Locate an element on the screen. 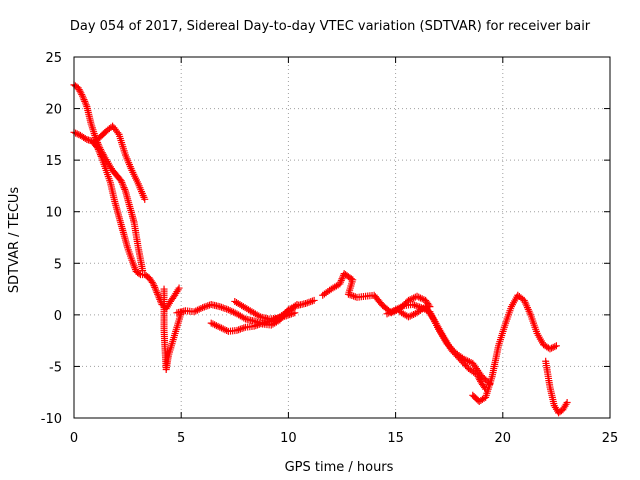 The height and width of the screenshot is (480, 640). series-track-l is located at coordinates (556, 387).